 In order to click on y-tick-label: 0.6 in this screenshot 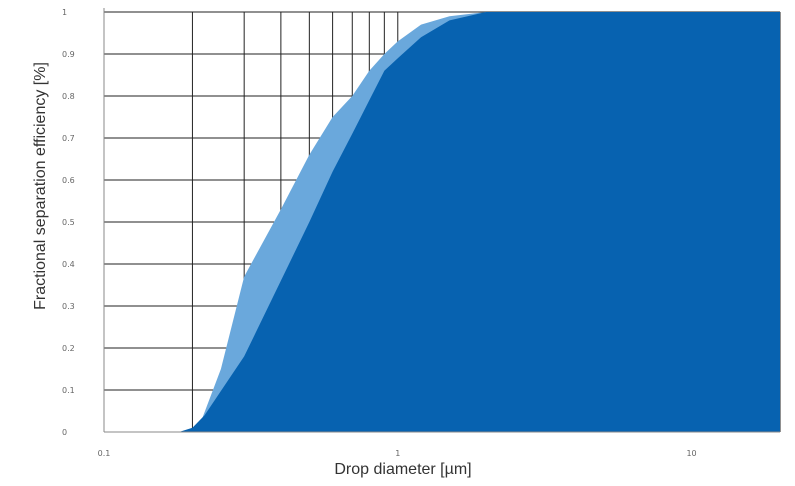, I will do `click(68, 180)`.